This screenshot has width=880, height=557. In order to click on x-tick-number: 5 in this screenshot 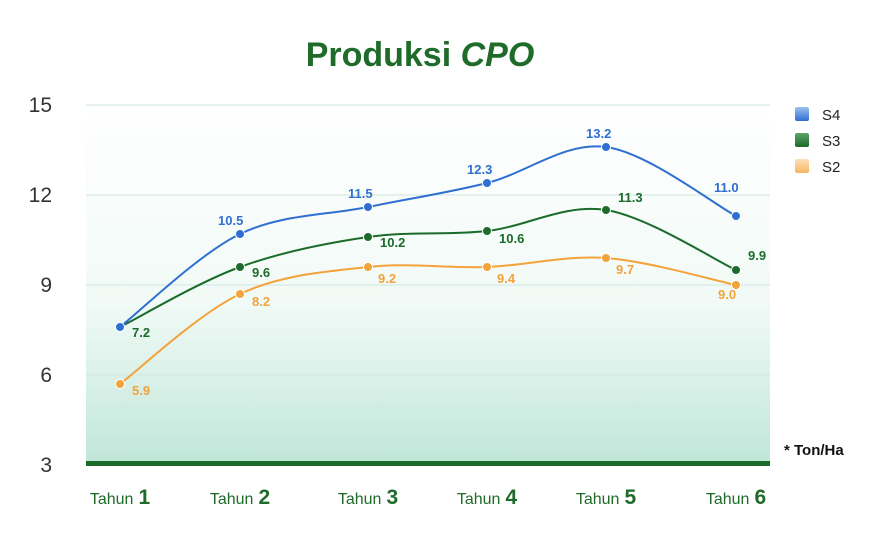, I will do `click(630, 497)`.